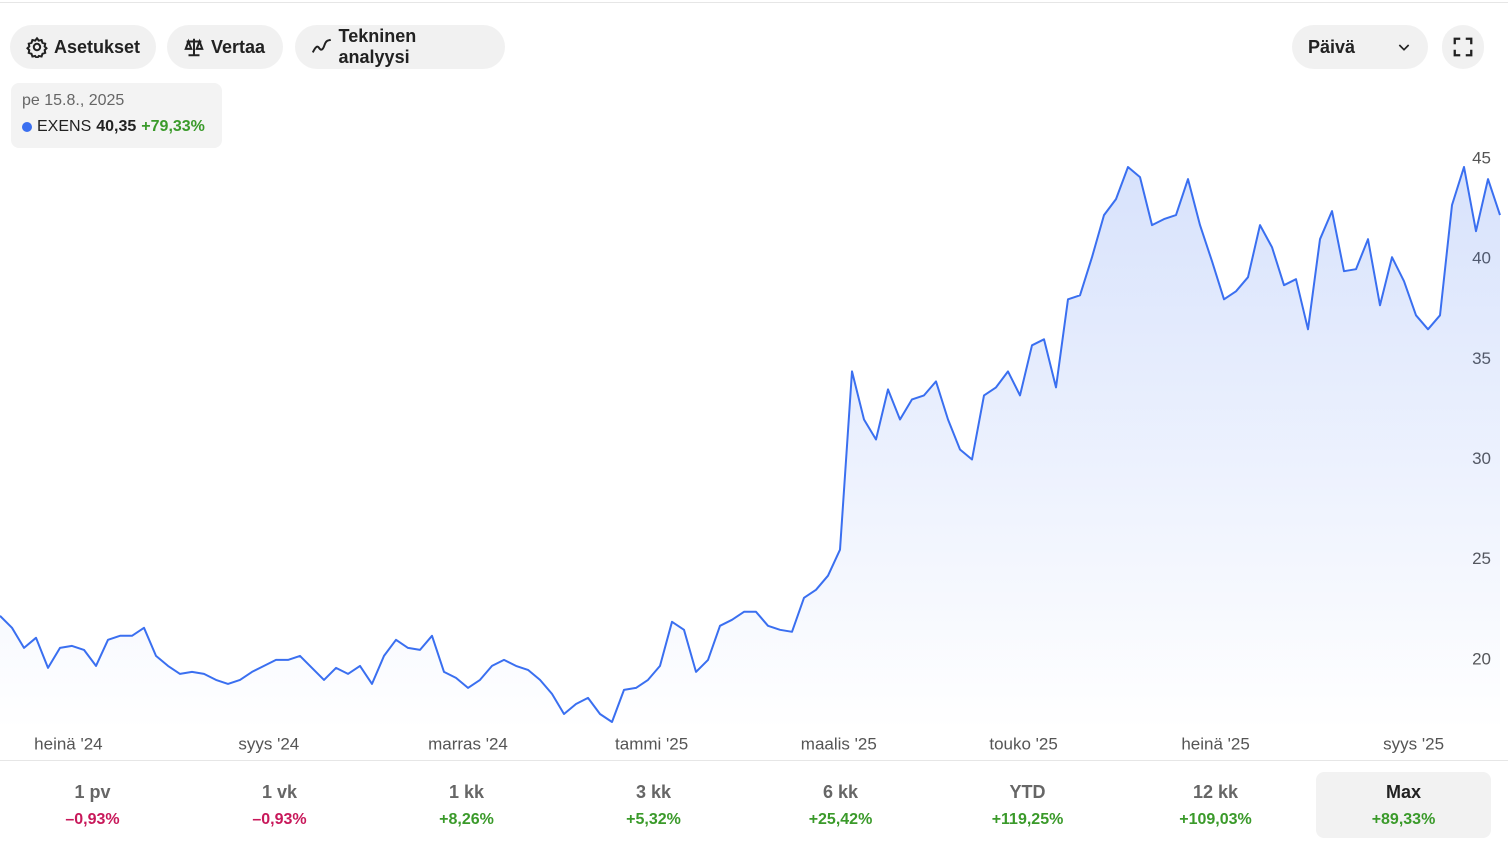 This screenshot has width=1508, height=851. Describe the element at coordinates (1215, 792) in the screenshot. I see `range-label: 12 kk` at that location.